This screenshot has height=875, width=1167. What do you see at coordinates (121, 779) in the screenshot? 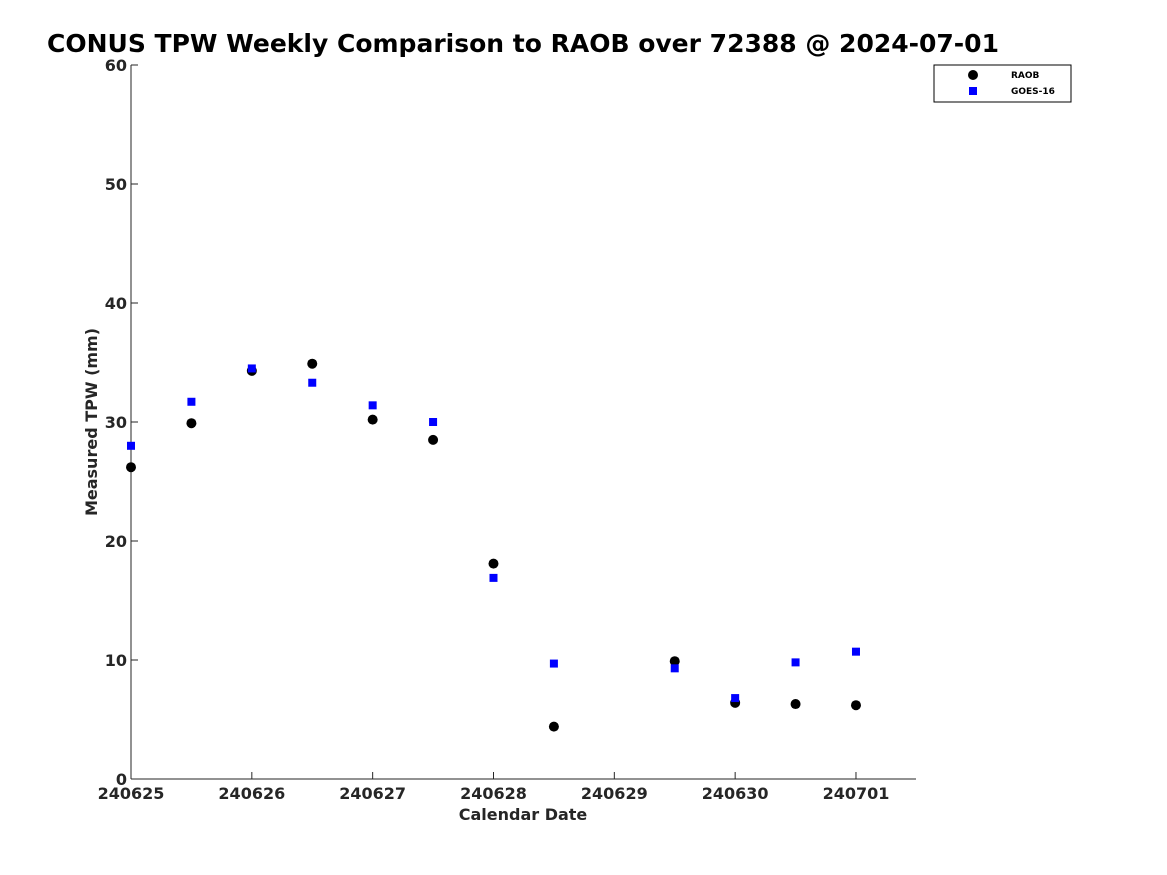
I see `y-tick-label: 0` at bounding box center [121, 779].